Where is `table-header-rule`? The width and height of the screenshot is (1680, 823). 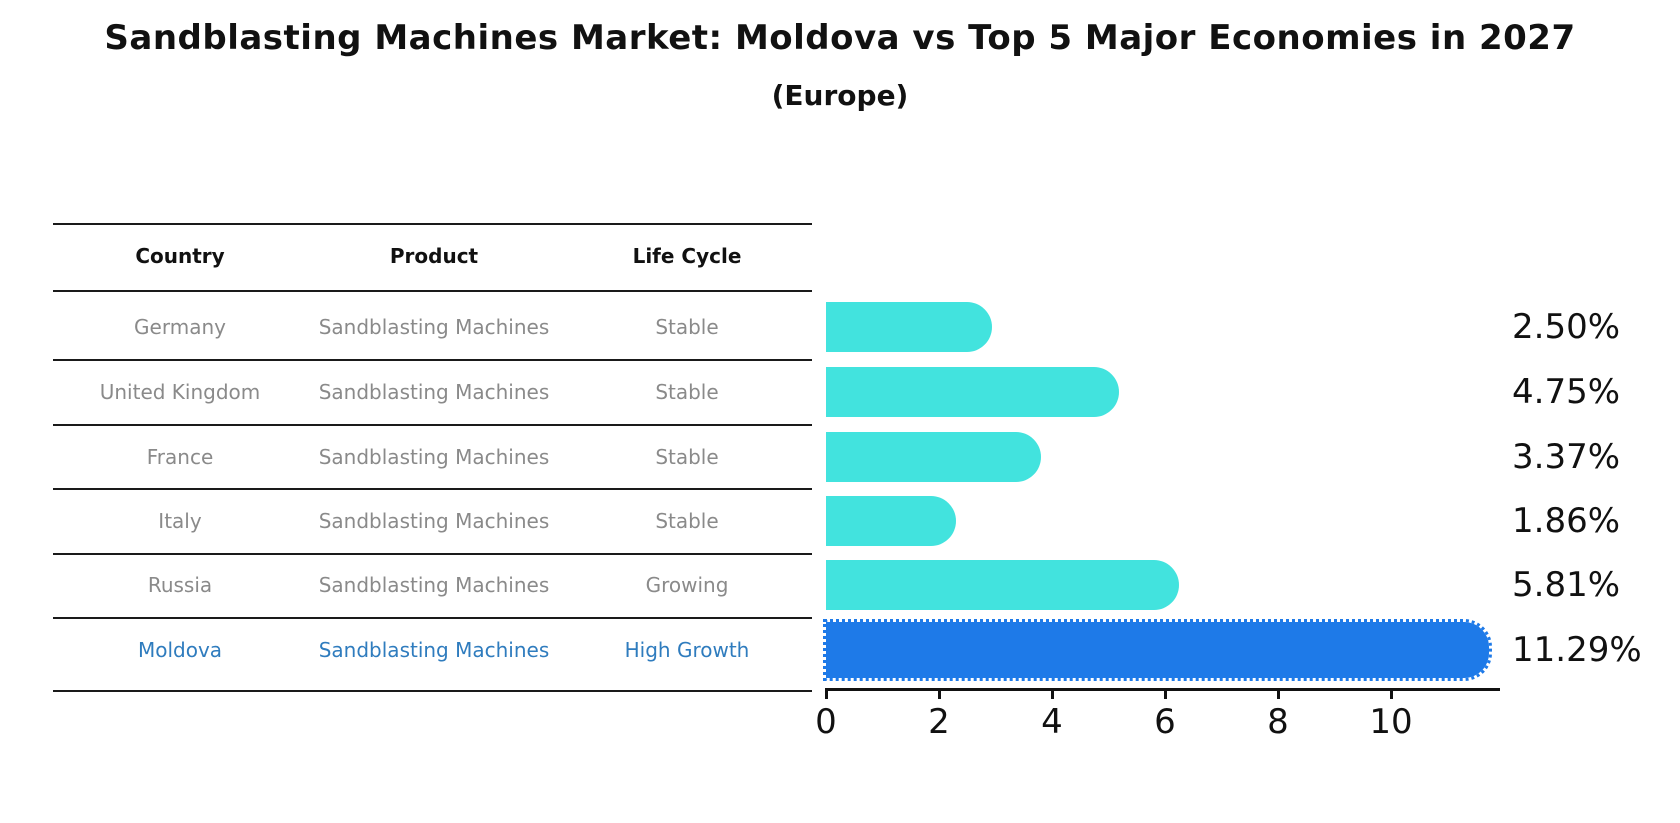
table-header-rule is located at coordinates (432, 291).